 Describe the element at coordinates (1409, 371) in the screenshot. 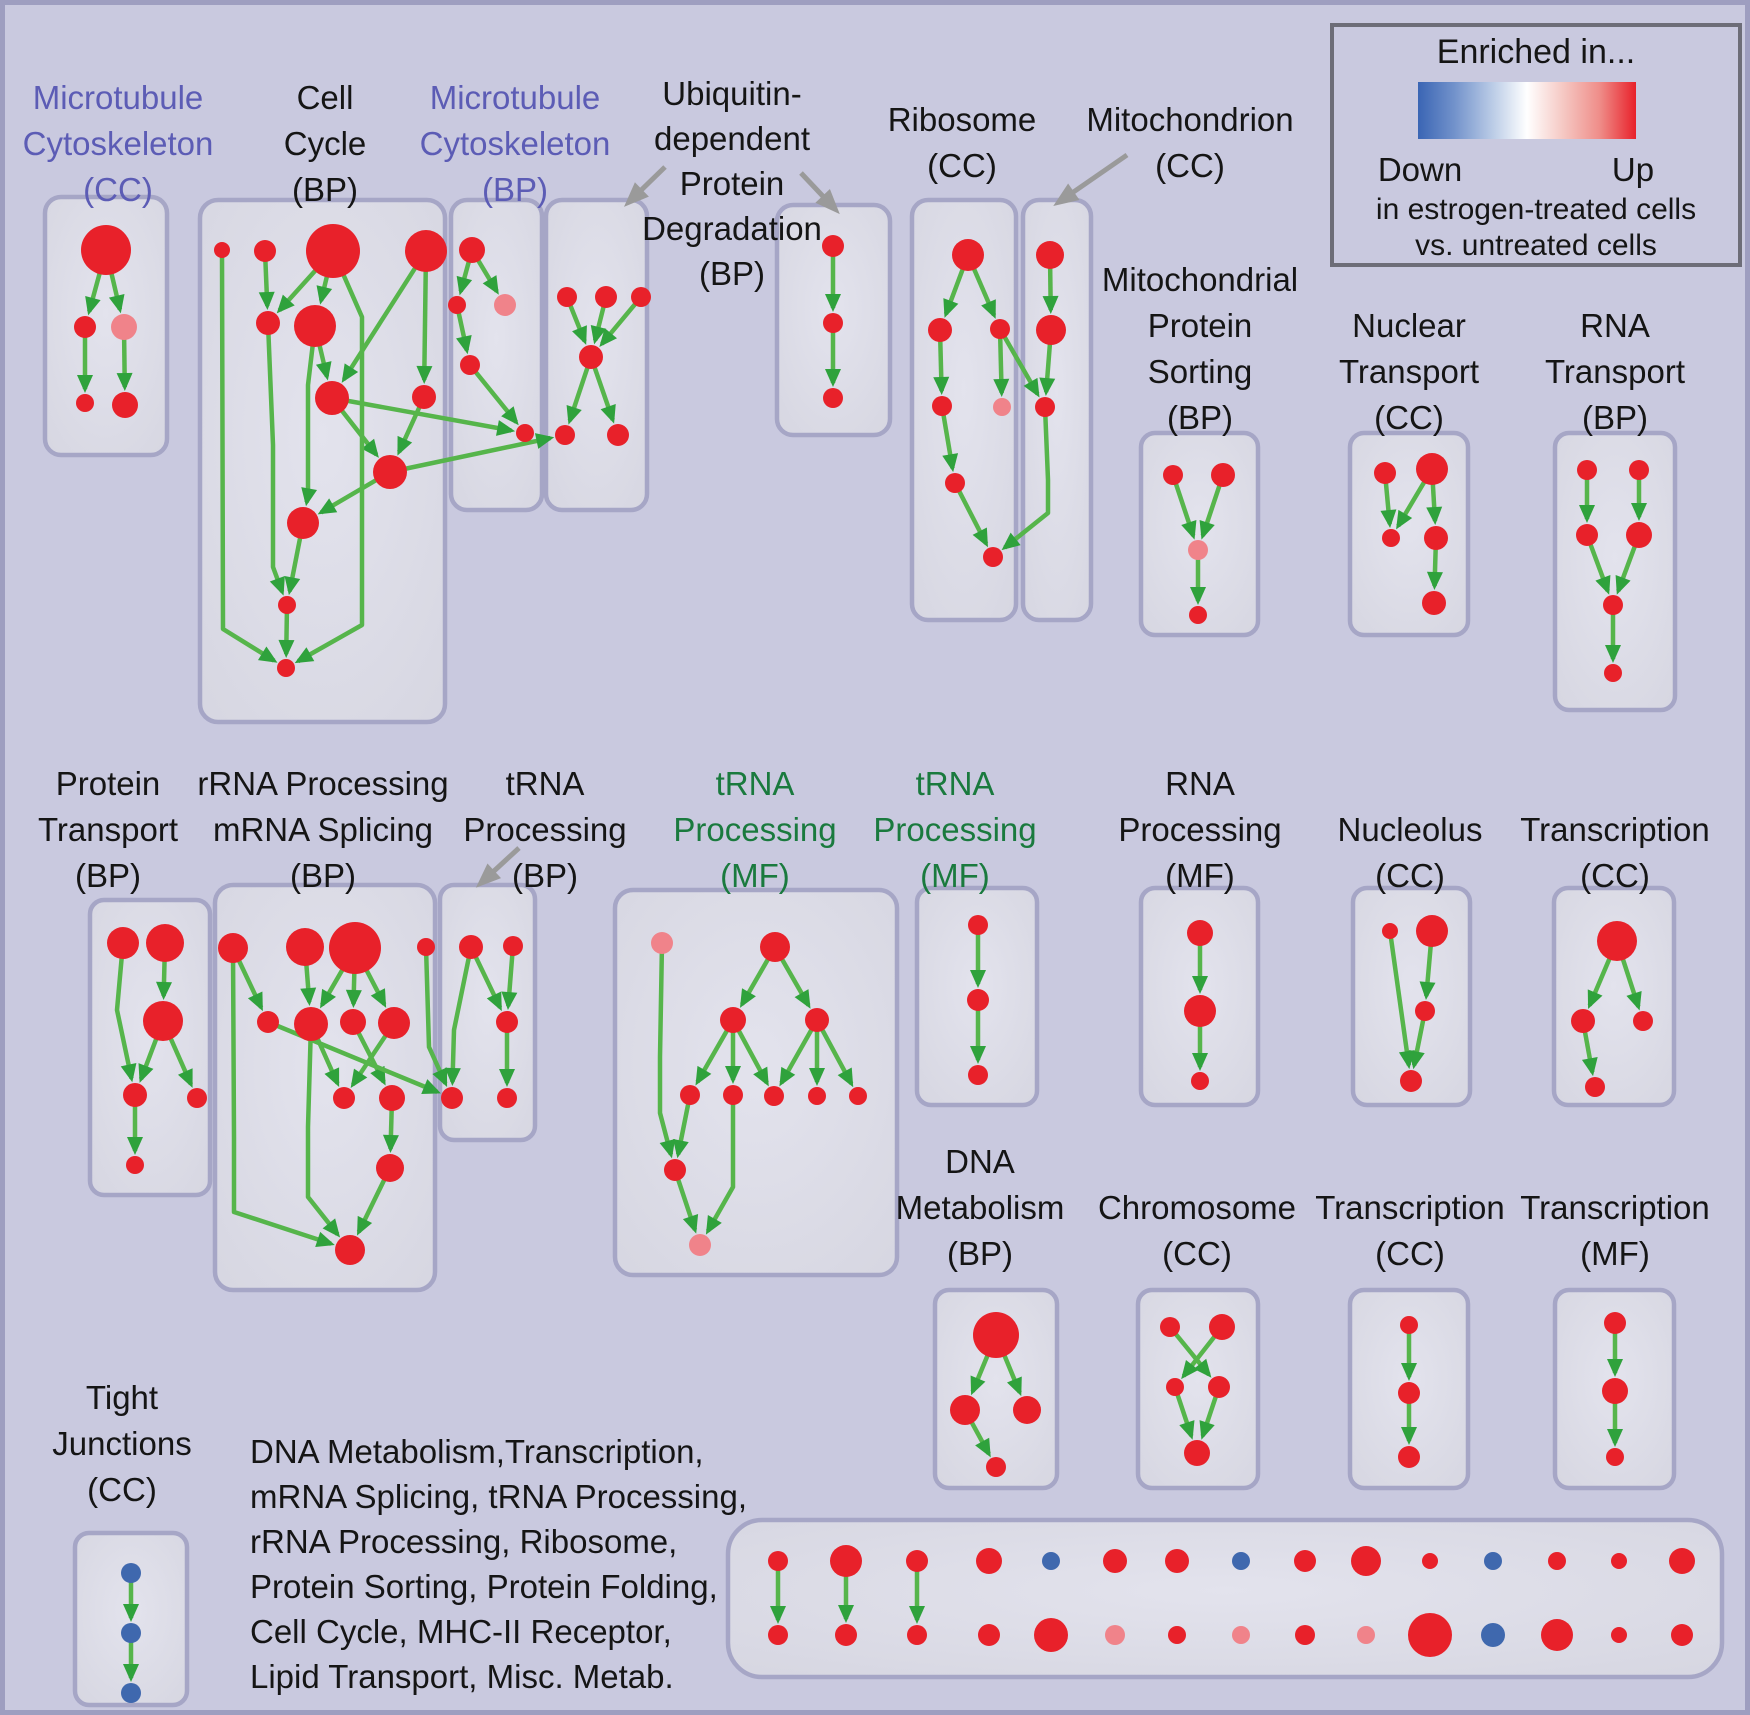

I see `label-nuclear-transport-cc: Nuclear Transport (CC)` at that location.